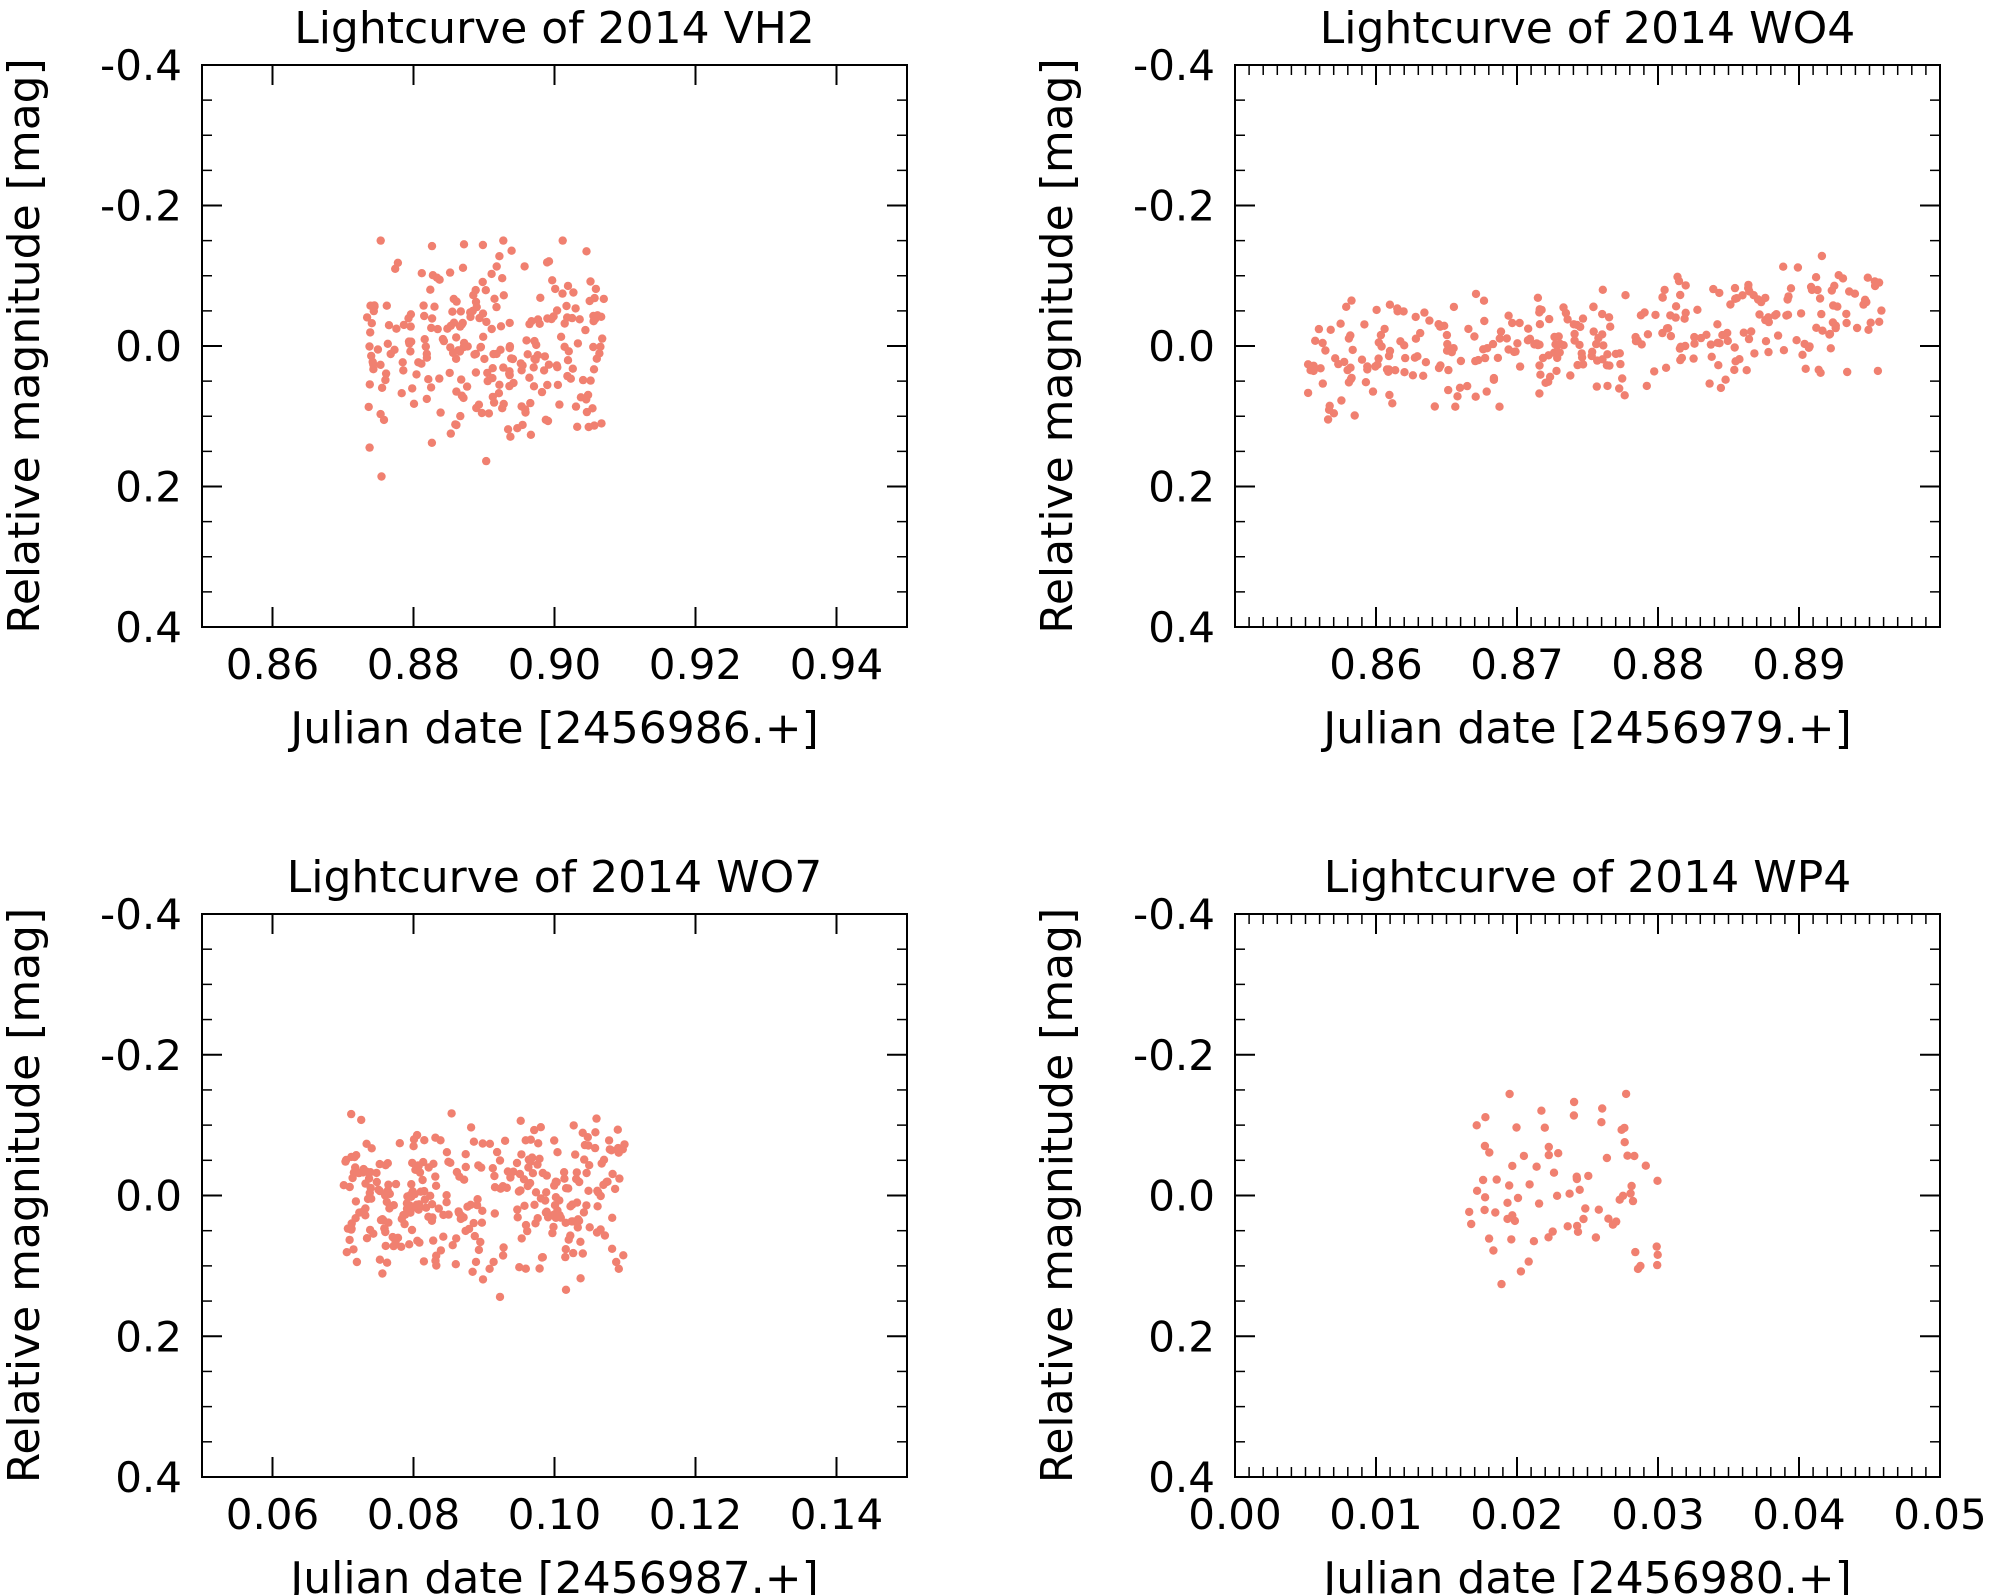  What do you see at coordinates (141, 1055) in the screenshot?
I see `y-tick-label: -0.2` at bounding box center [141, 1055].